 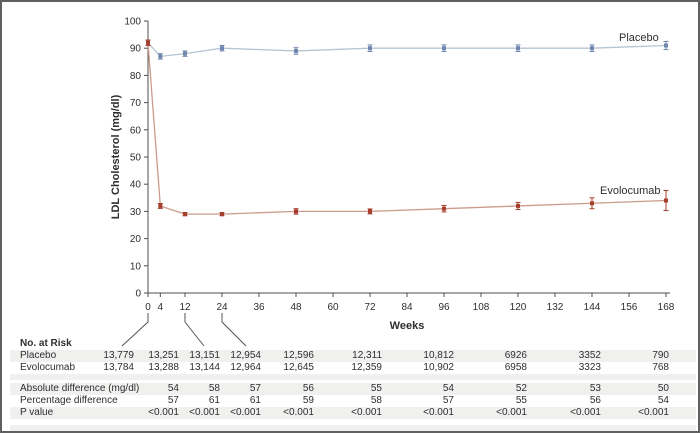 I want to click on x-tick-label: 156, so click(x=629, y=307).